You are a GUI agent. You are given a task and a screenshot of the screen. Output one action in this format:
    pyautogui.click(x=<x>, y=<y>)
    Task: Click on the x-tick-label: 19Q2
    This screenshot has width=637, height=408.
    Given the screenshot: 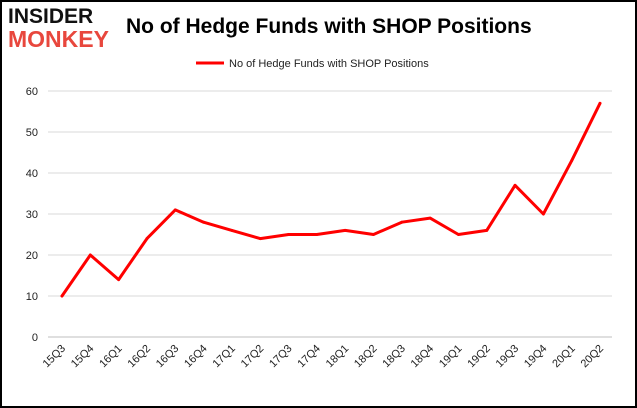 What is the action you would take?
    pyautogui.click(x=479, y=357)
    